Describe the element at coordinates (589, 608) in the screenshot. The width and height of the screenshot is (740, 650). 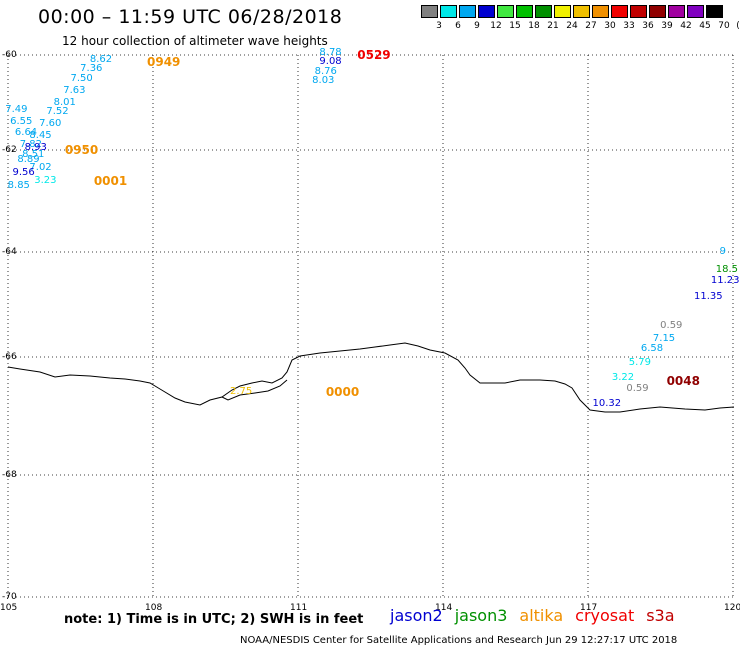
I see `longitude-label: 117` at that location.